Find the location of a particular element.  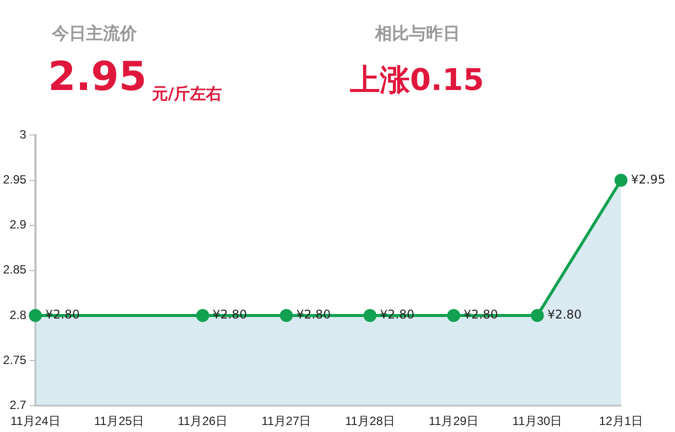

y-tick-label: 2.75 is located at coordinates (14, 359).